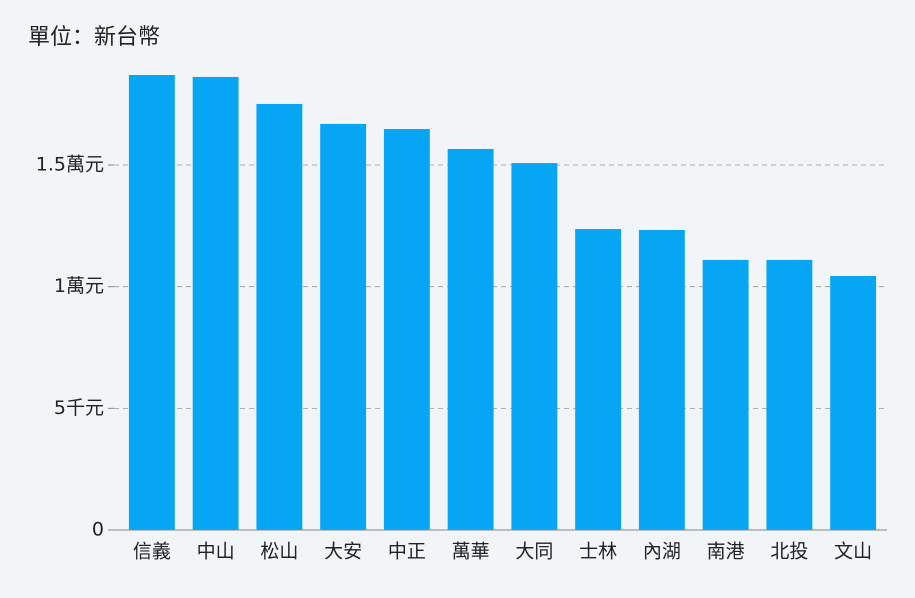 This screenshot has height=598, width=915. Describe the element at coordinates (94, 37) in the screenshot. I see `chart-title: 單位：新台幣` at that location.